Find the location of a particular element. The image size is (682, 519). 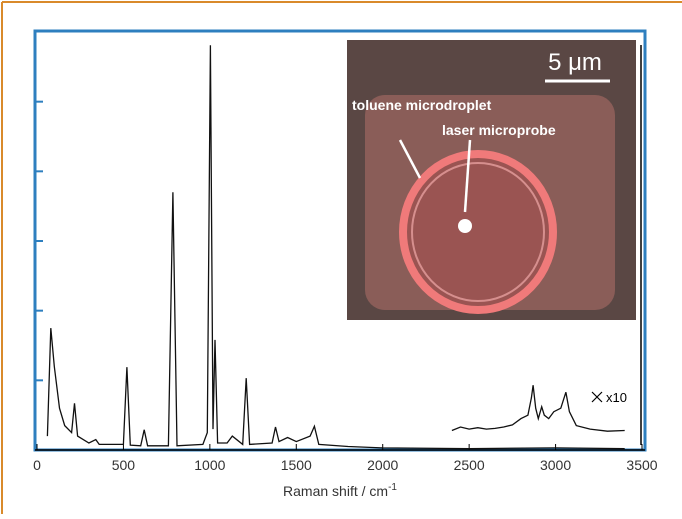

cross-symbol is located at coordinates (597, 397).